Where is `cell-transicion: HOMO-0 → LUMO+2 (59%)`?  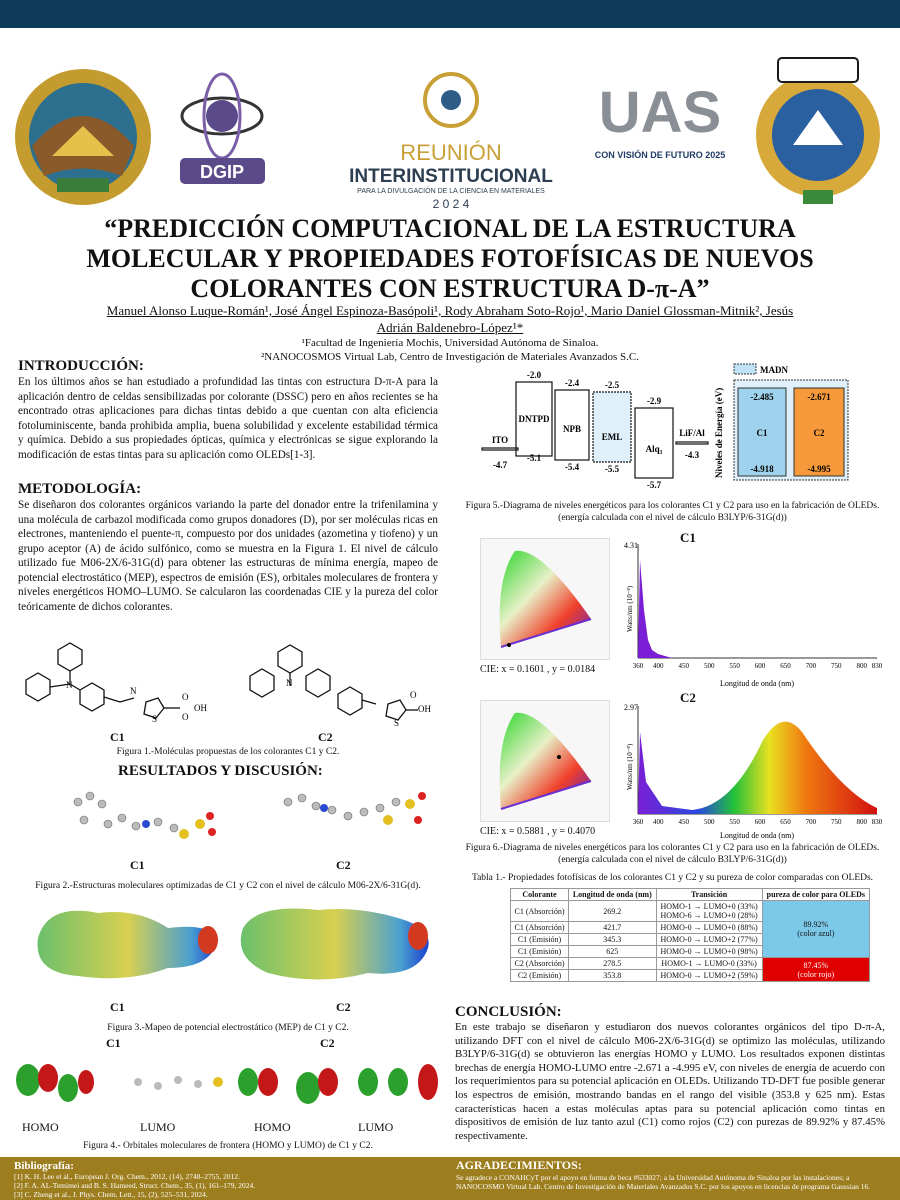
cell-transicion: HOMO-0 → LUMO+2 (59%) is located at coordinates (709, 975).